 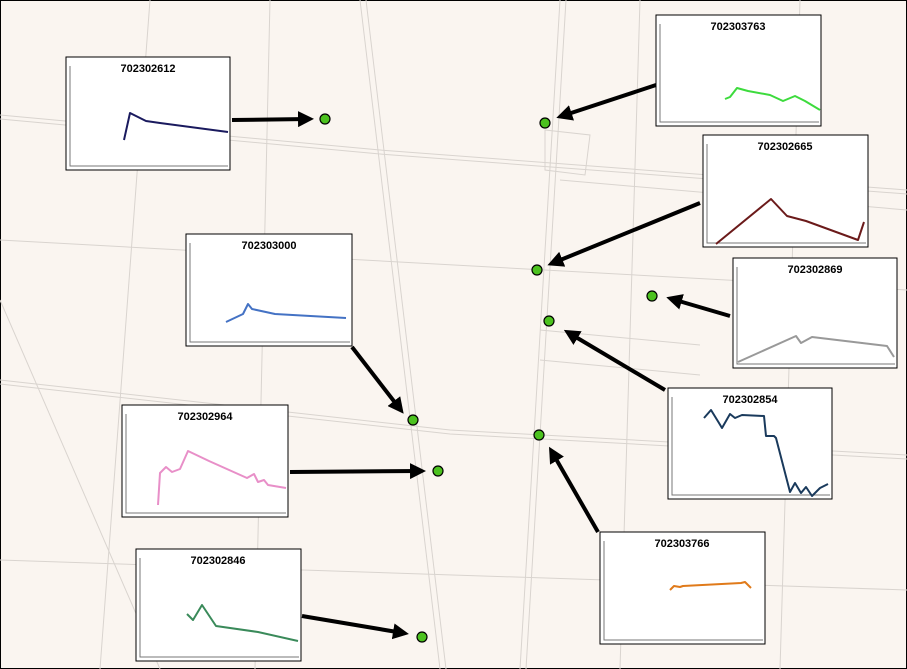 I want to click on chart-title: 702302854, so click(x=750, y=400).